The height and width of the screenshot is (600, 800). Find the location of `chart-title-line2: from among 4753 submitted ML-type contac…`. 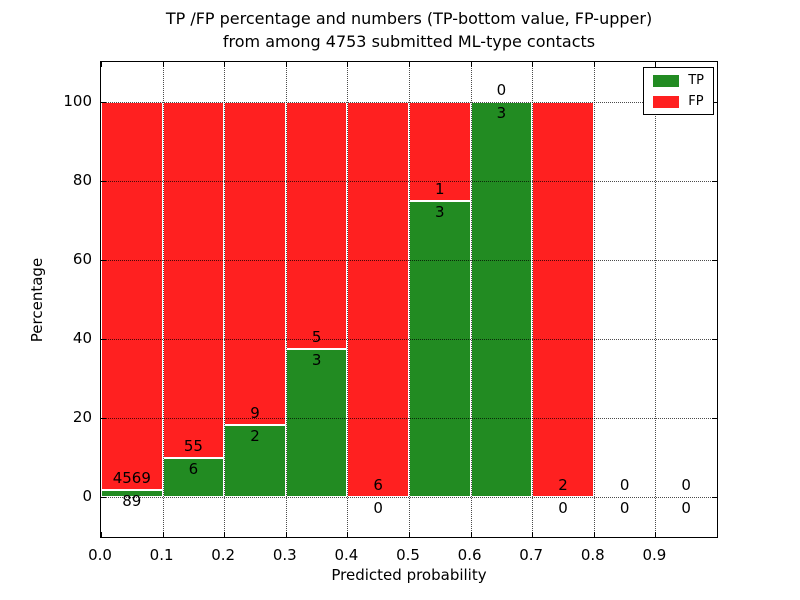

chart-title-line2: from among 4753 submitted ML-type contac… is located at coordinates (409, 41).